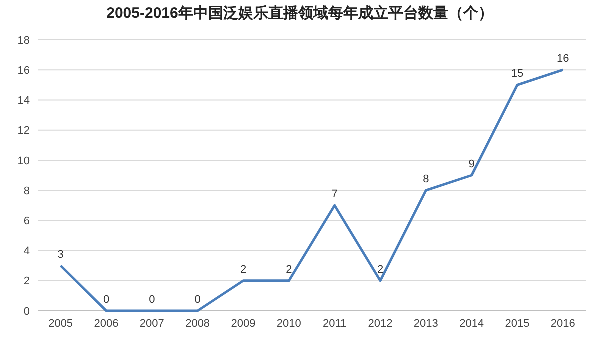  I want to click on data-label: 7, so click(335, 194).